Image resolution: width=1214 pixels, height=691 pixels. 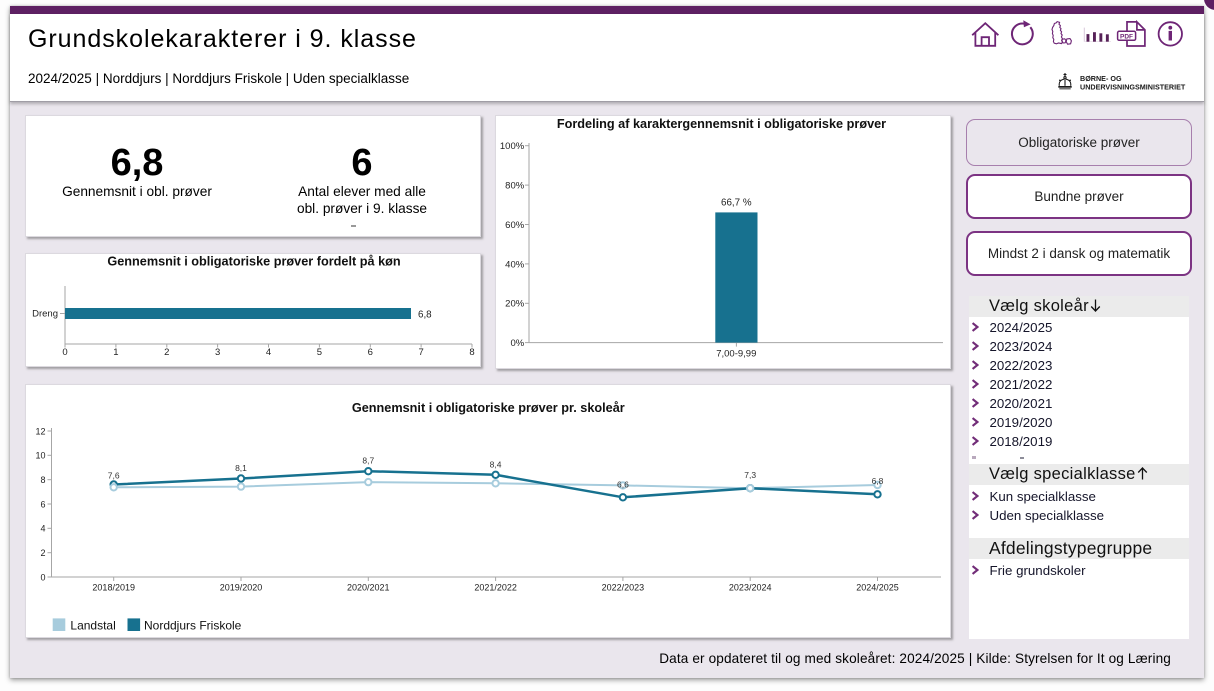 What do you see at coordinates (1133, 87) in the screenshot?
I see `svg-text: UNDERVISNINGSMINISTERIET` at bounding box center [1133, 87].